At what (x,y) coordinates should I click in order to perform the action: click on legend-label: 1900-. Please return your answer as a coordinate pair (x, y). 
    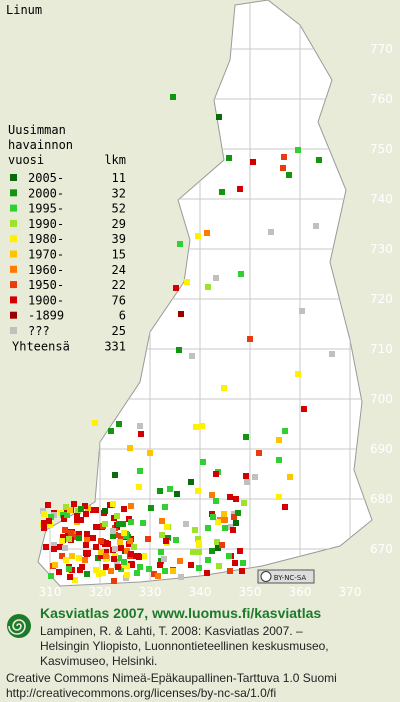
    Looking at the image, I should click on (46, 300).